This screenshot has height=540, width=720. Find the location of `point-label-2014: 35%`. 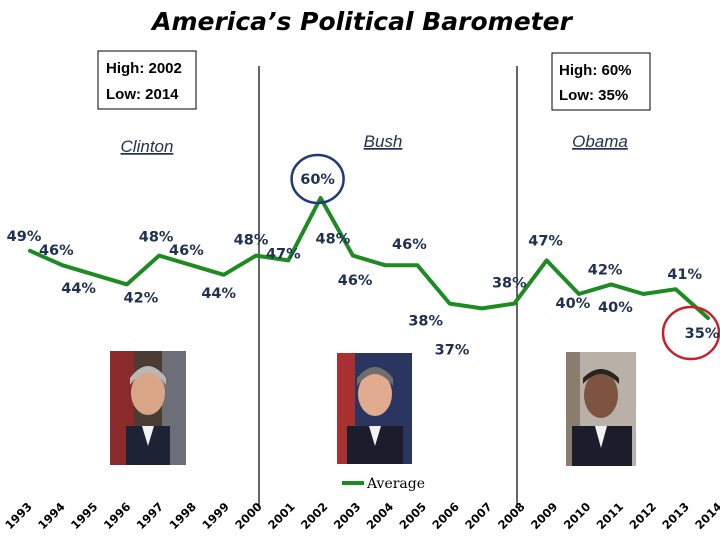

point-label-2014: 35% is located at coordinates (702, 334).